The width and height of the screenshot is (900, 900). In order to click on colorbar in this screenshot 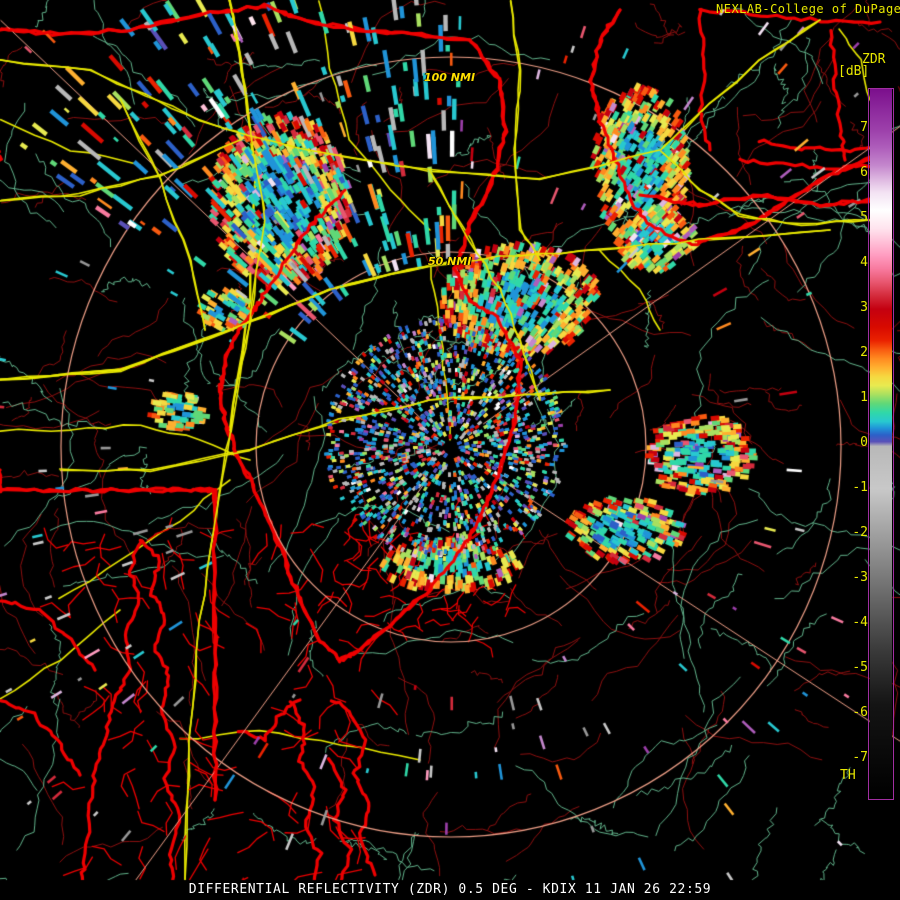, I will do `click(881, 444)`.